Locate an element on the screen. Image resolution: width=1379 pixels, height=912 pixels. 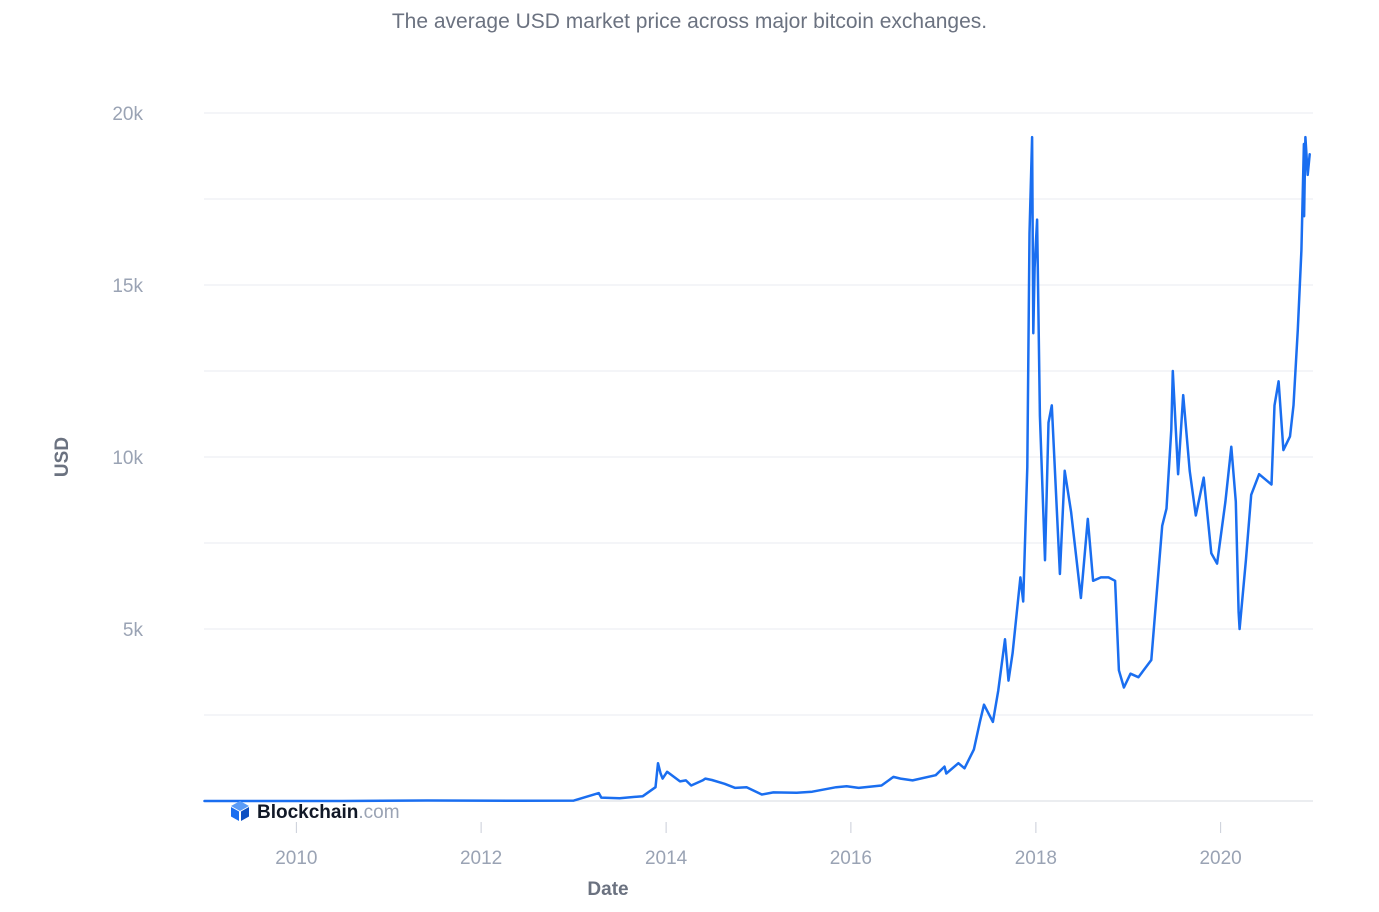
x-tick-label: 2010 is located at coordinates (296, 858).